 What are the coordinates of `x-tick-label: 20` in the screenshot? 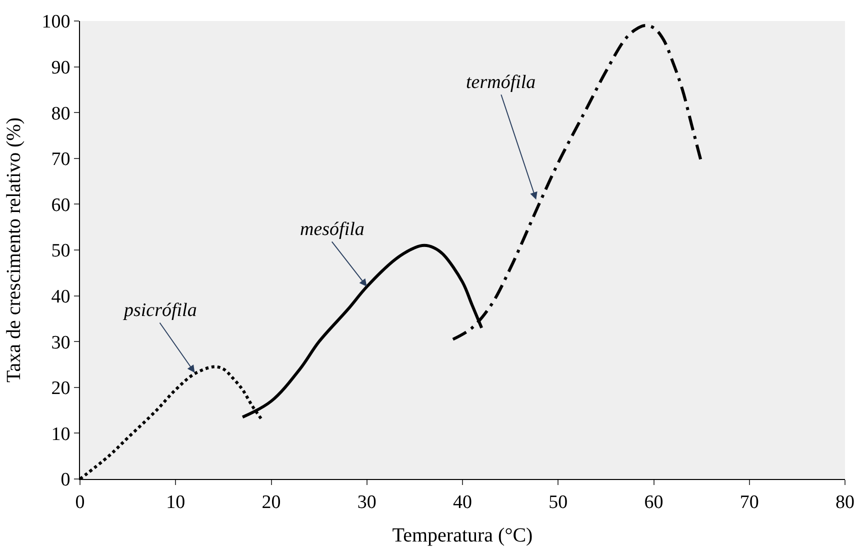 It's located at (271, 502).